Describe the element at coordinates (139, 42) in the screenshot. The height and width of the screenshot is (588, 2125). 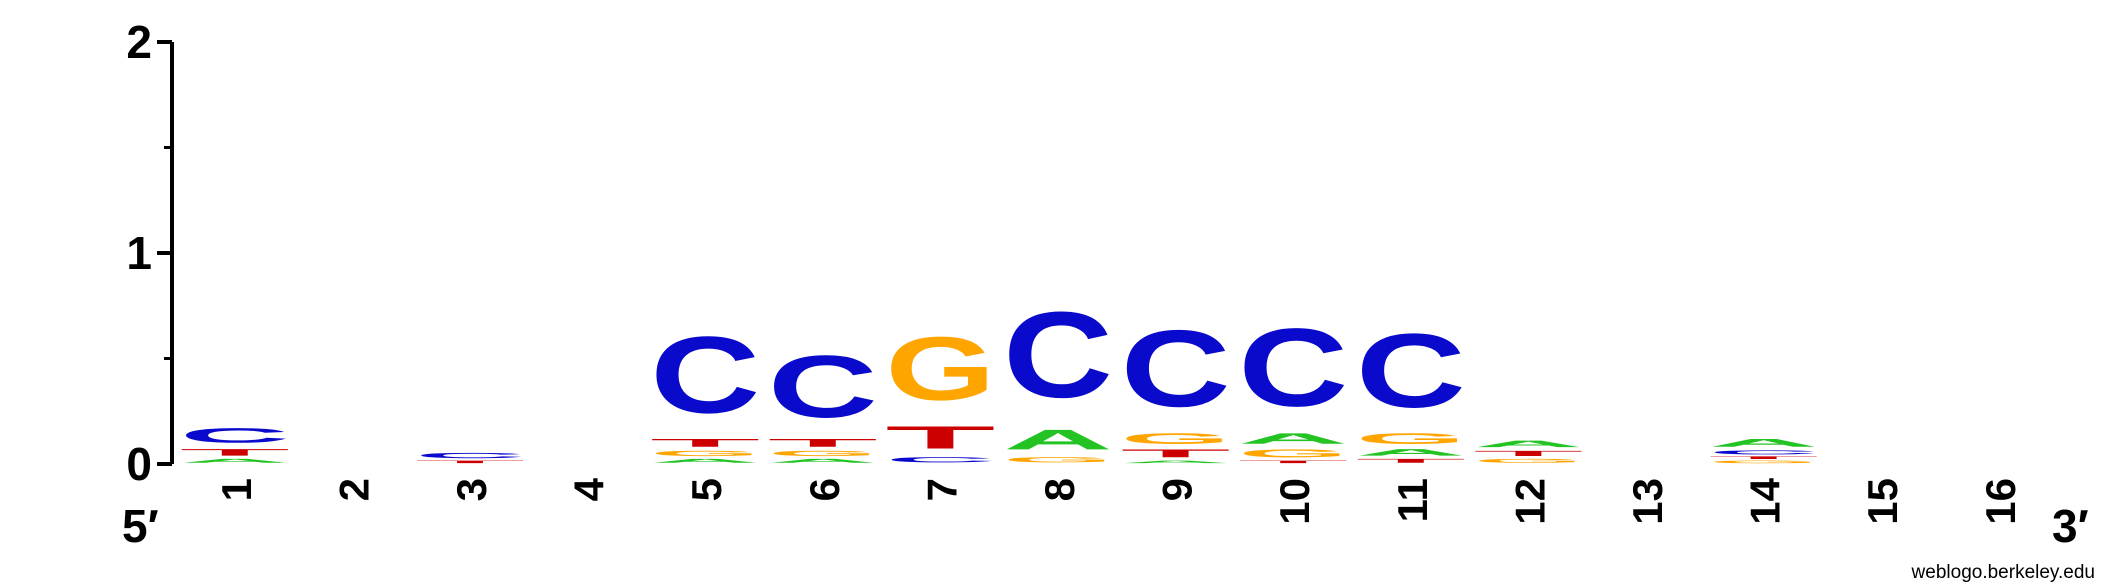
I see `y-tick-label: 2` at that location.